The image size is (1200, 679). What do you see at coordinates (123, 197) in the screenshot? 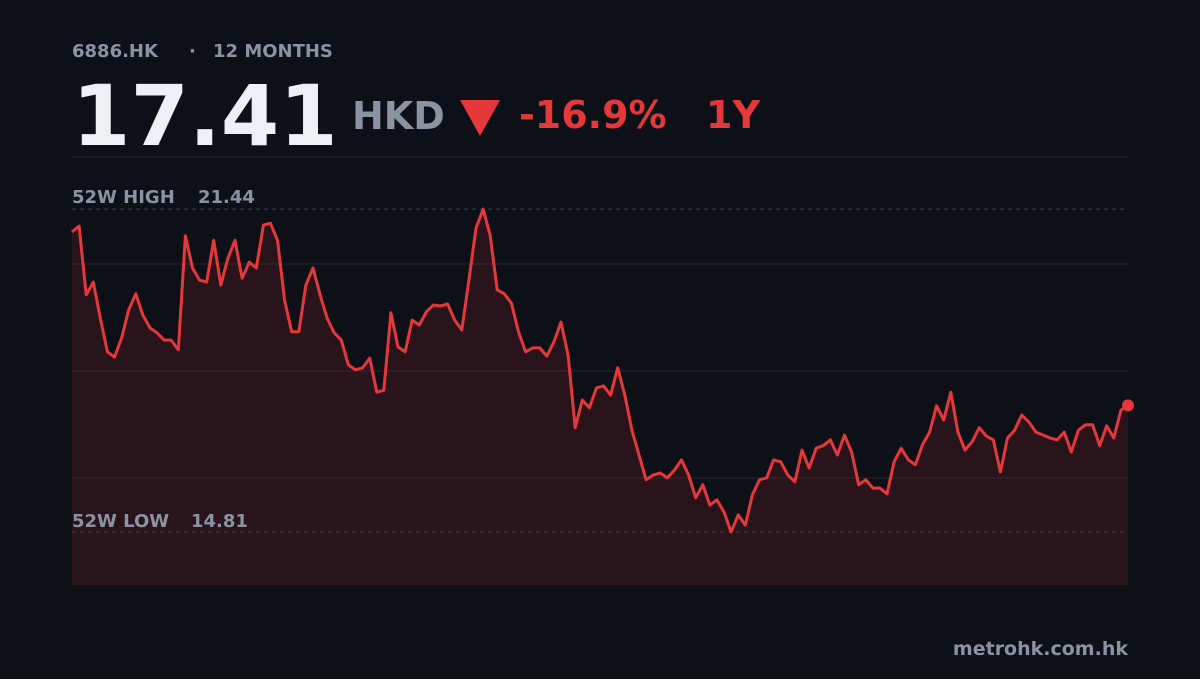
I see `high-label: 52W HIGH` at bounding box center [123, 197].